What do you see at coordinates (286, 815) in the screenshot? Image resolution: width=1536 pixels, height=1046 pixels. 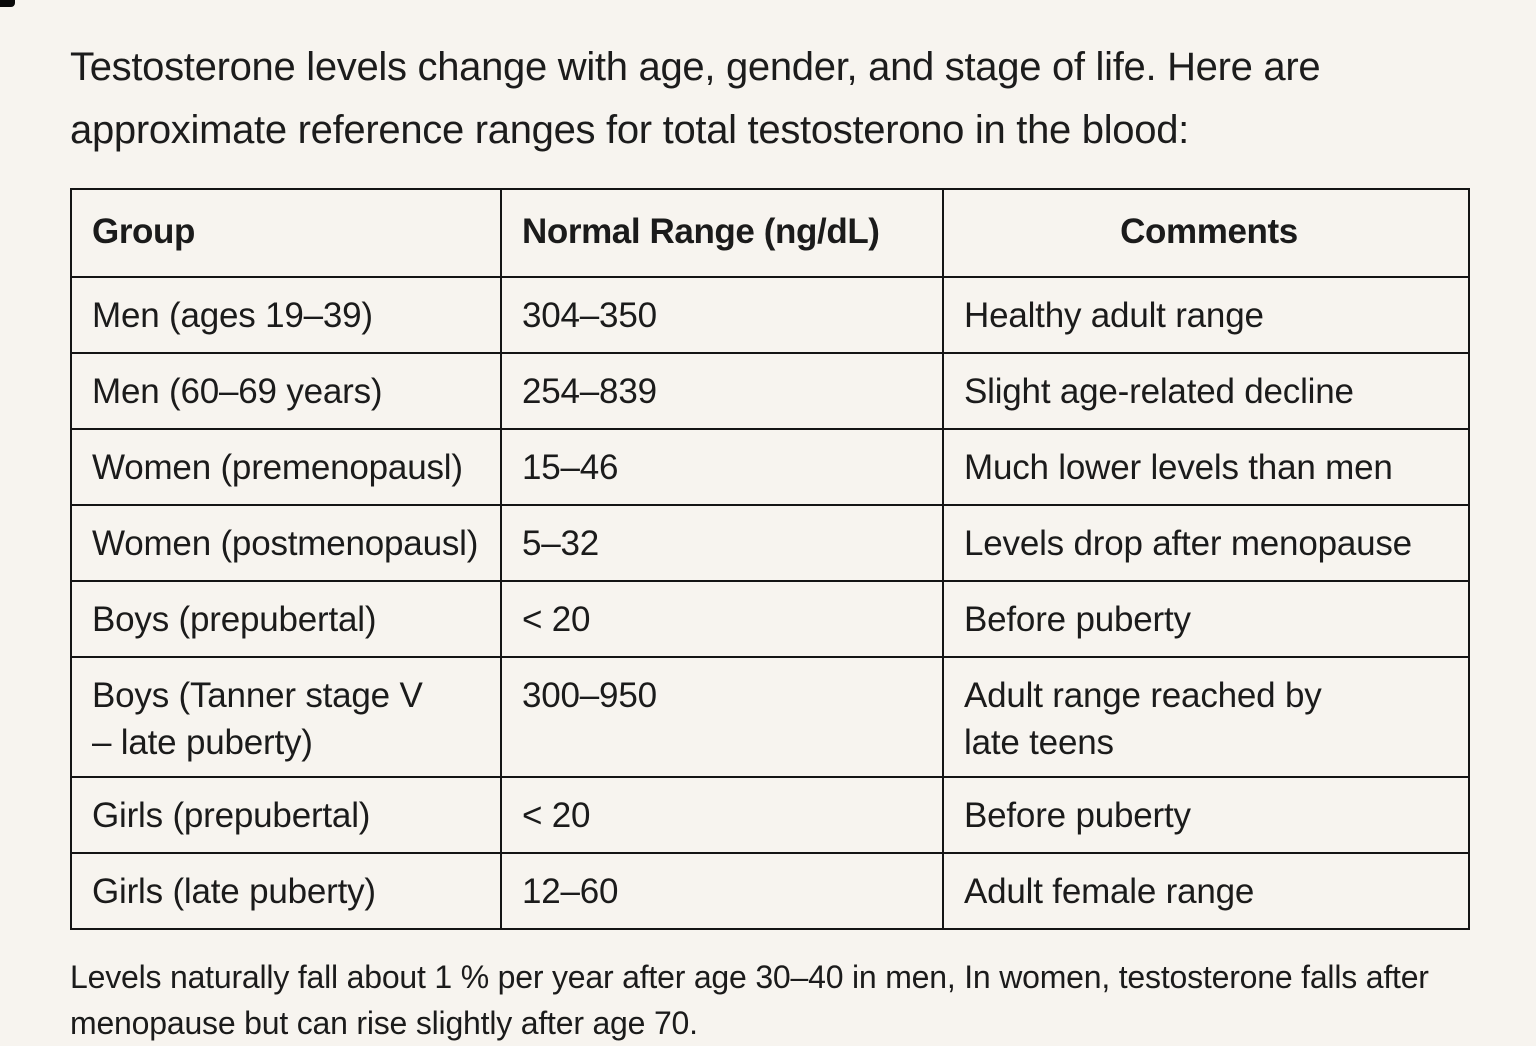 I see `group-cell: Girls (prepubertal)` at bounding box center [286, 815].